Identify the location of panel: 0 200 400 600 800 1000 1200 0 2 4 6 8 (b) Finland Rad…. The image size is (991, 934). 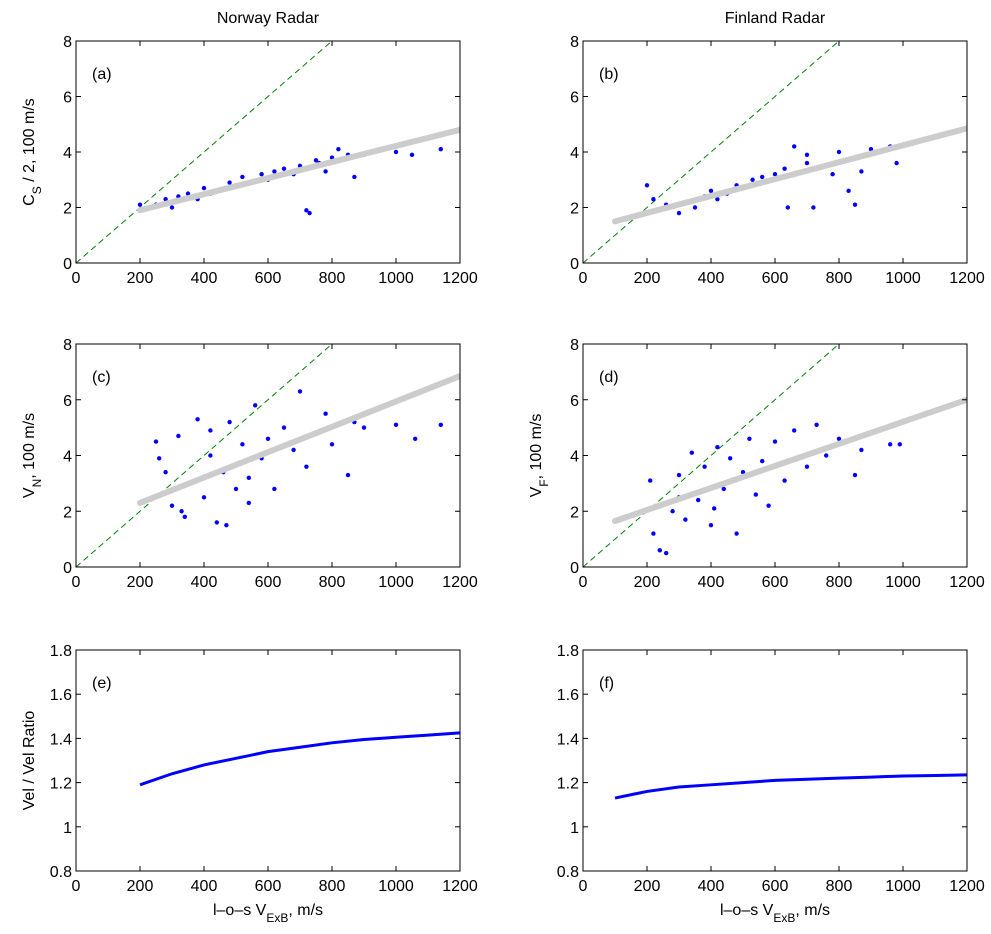
(777, 148).